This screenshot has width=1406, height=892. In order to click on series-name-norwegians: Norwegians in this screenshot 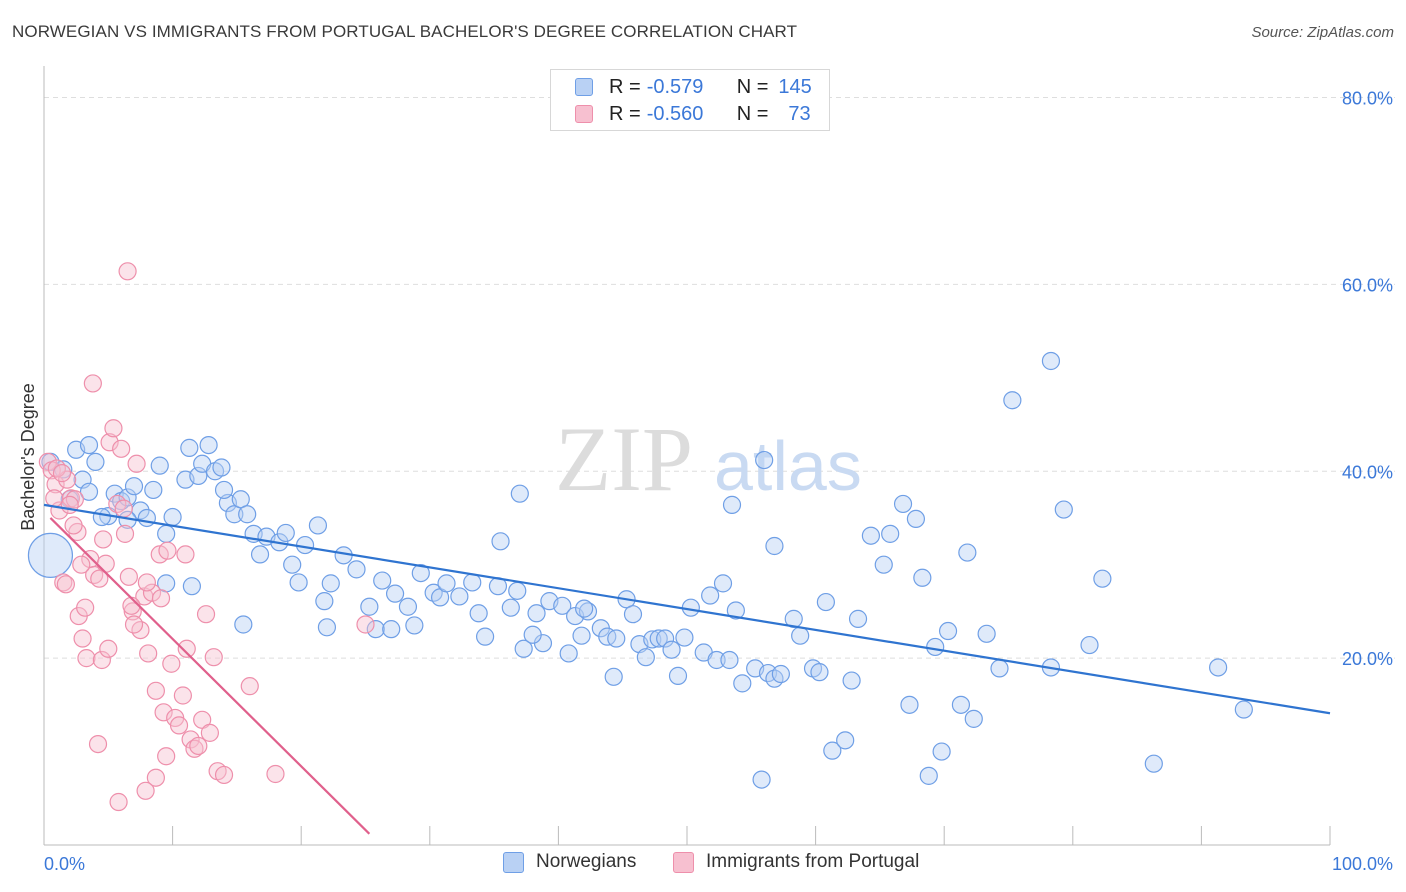, I will do `click(586, 861)`.